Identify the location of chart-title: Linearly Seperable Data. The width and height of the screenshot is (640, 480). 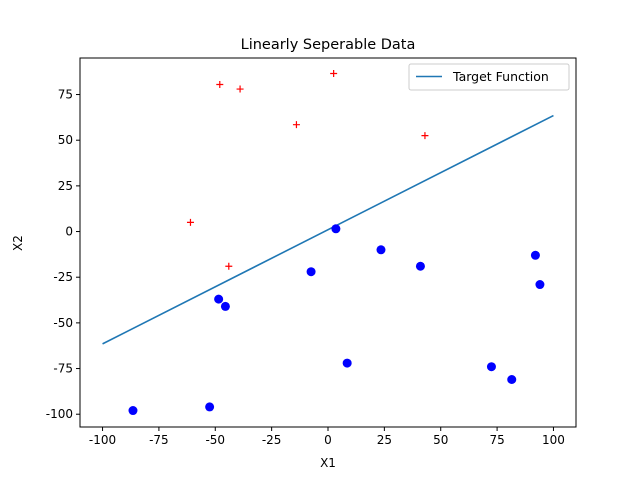
(328, 45).